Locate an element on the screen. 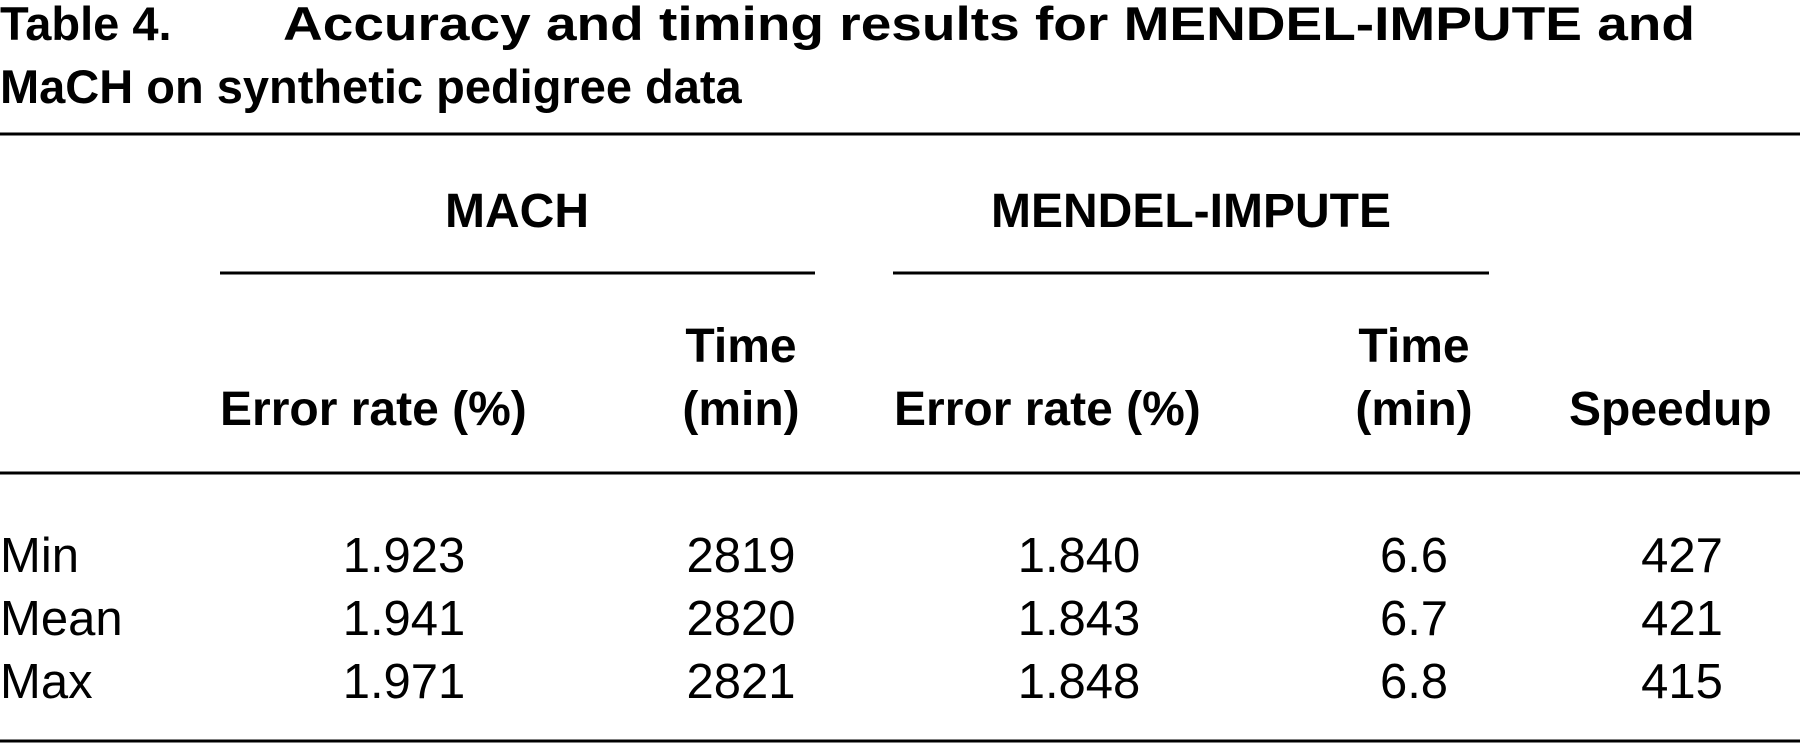 This screenshot has width=1800, height=750. cell: 2819 is located at coordinates (740, 556).